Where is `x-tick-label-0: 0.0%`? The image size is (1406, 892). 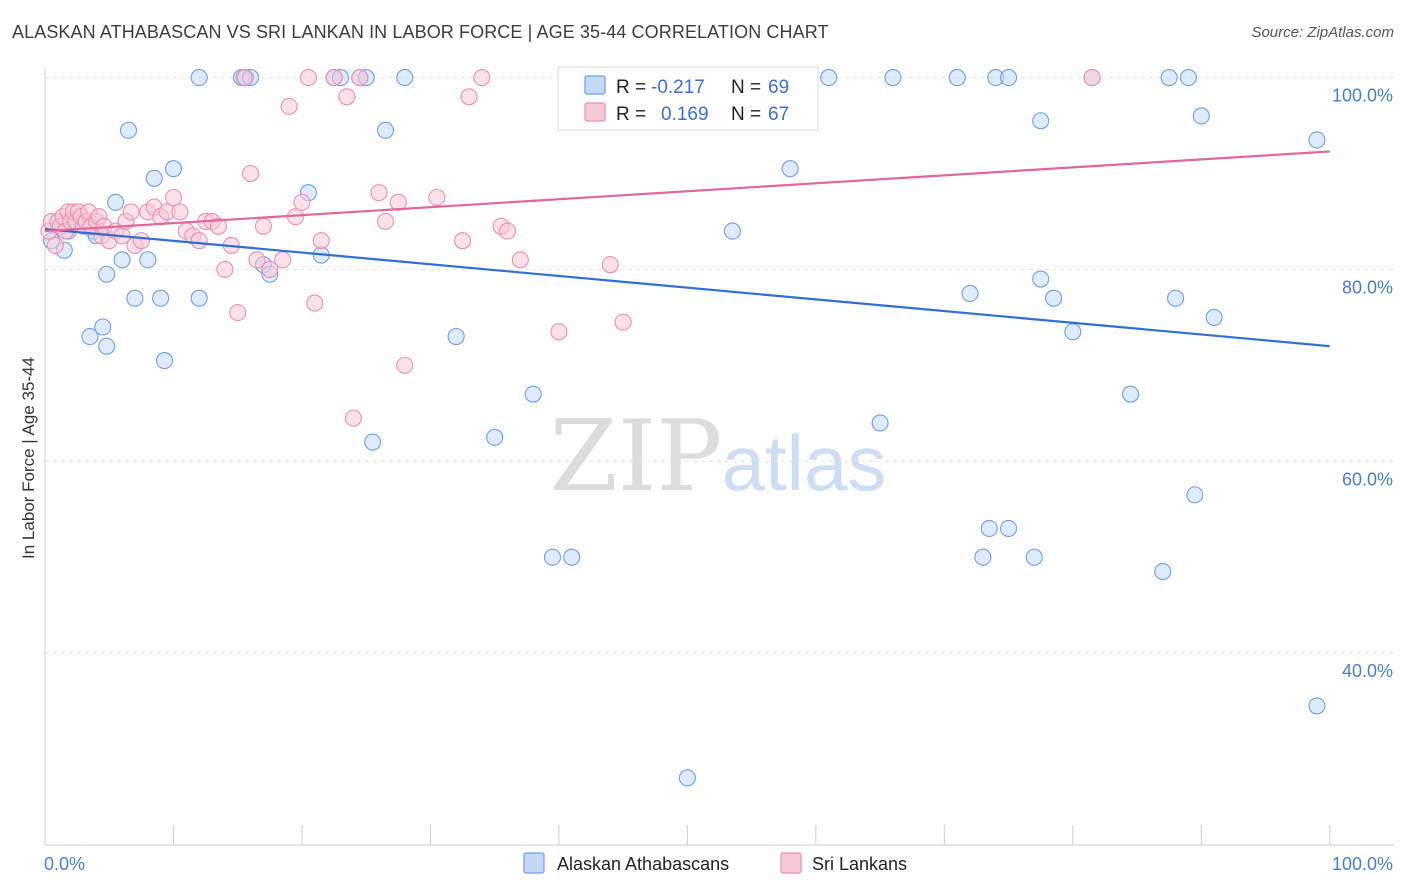 x-tick-label-0: 0.0% is located at coordinates (64, 864).